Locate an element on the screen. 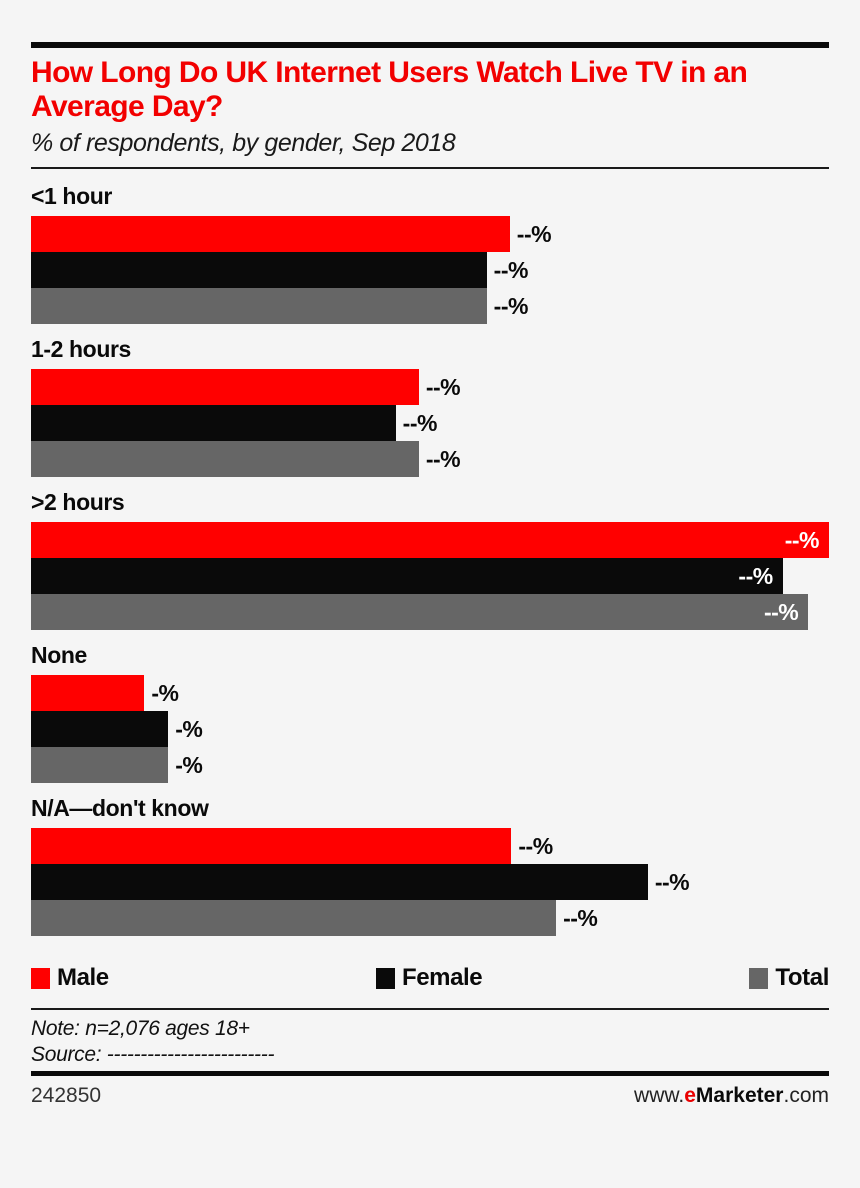 The width and height of the screenshot is (860, 1188). website-brand-e: e is located at coordinates (690, 1095).